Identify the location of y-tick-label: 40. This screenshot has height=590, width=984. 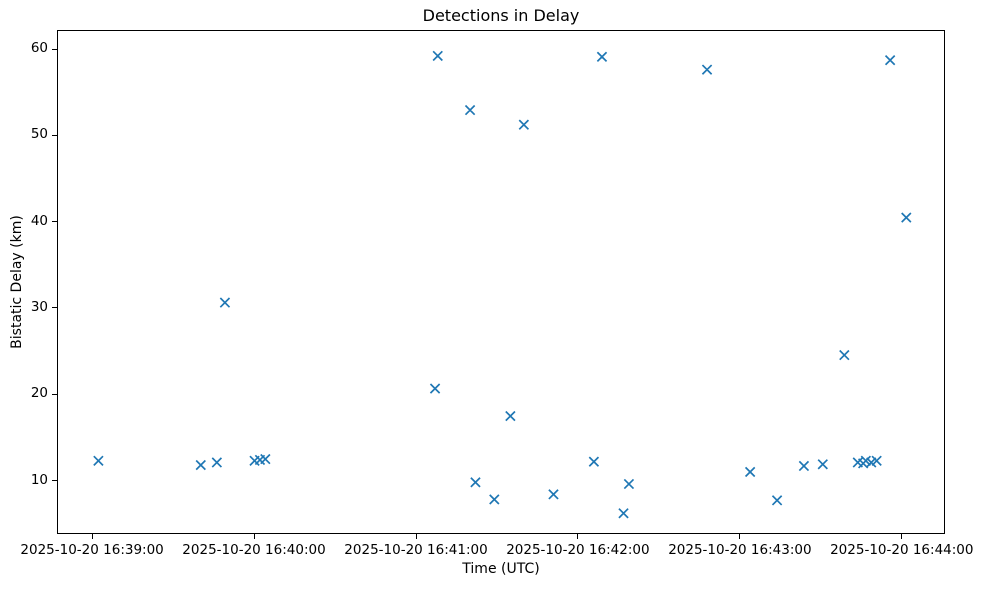
(39, 220).